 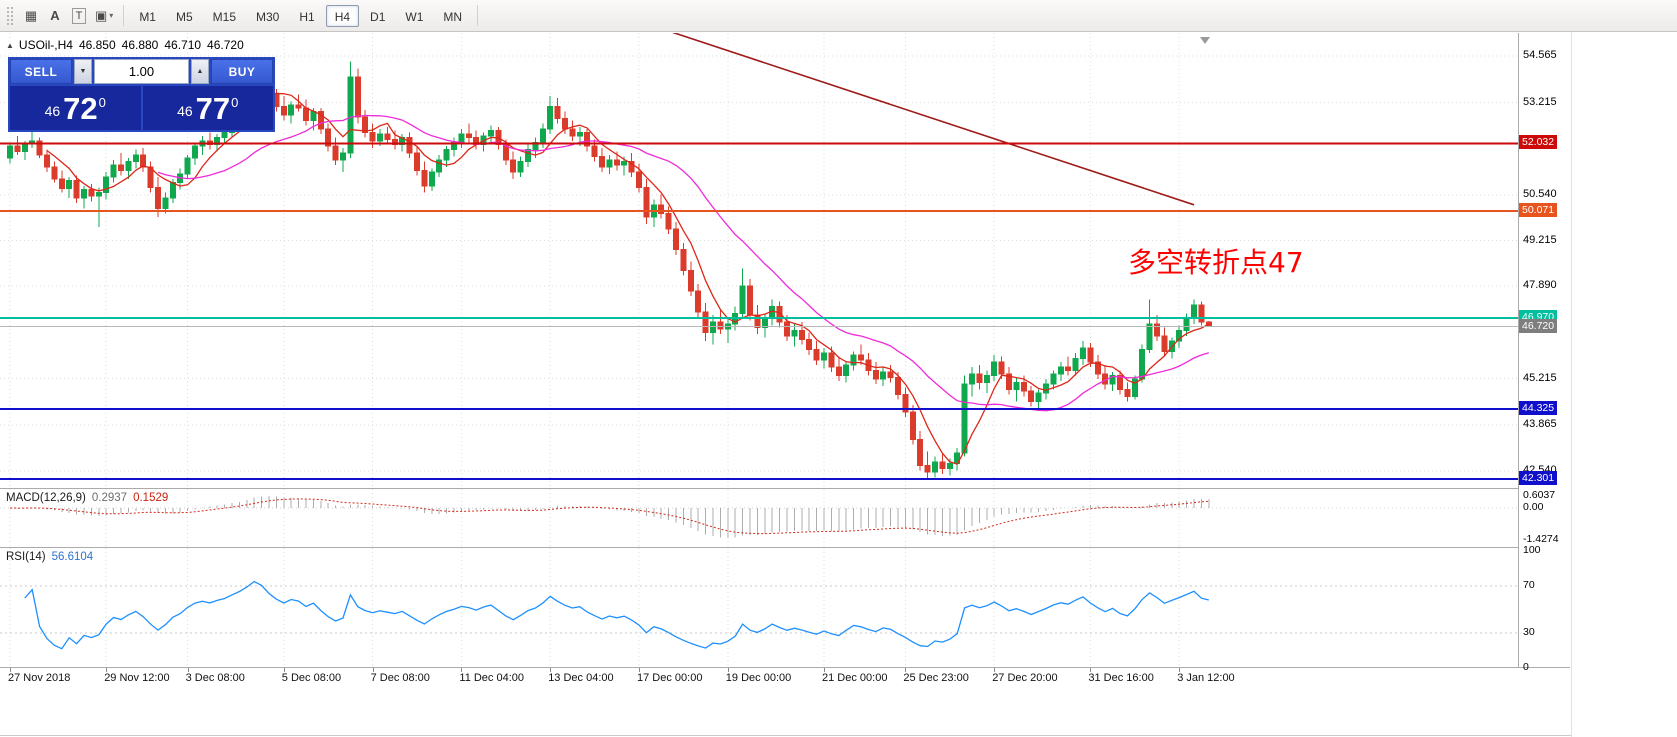 What do you see at coordinates (79, 16) in the screenshot?
I see `text-boxed-t-tool-icon: T` at bounding box center [79, 16].